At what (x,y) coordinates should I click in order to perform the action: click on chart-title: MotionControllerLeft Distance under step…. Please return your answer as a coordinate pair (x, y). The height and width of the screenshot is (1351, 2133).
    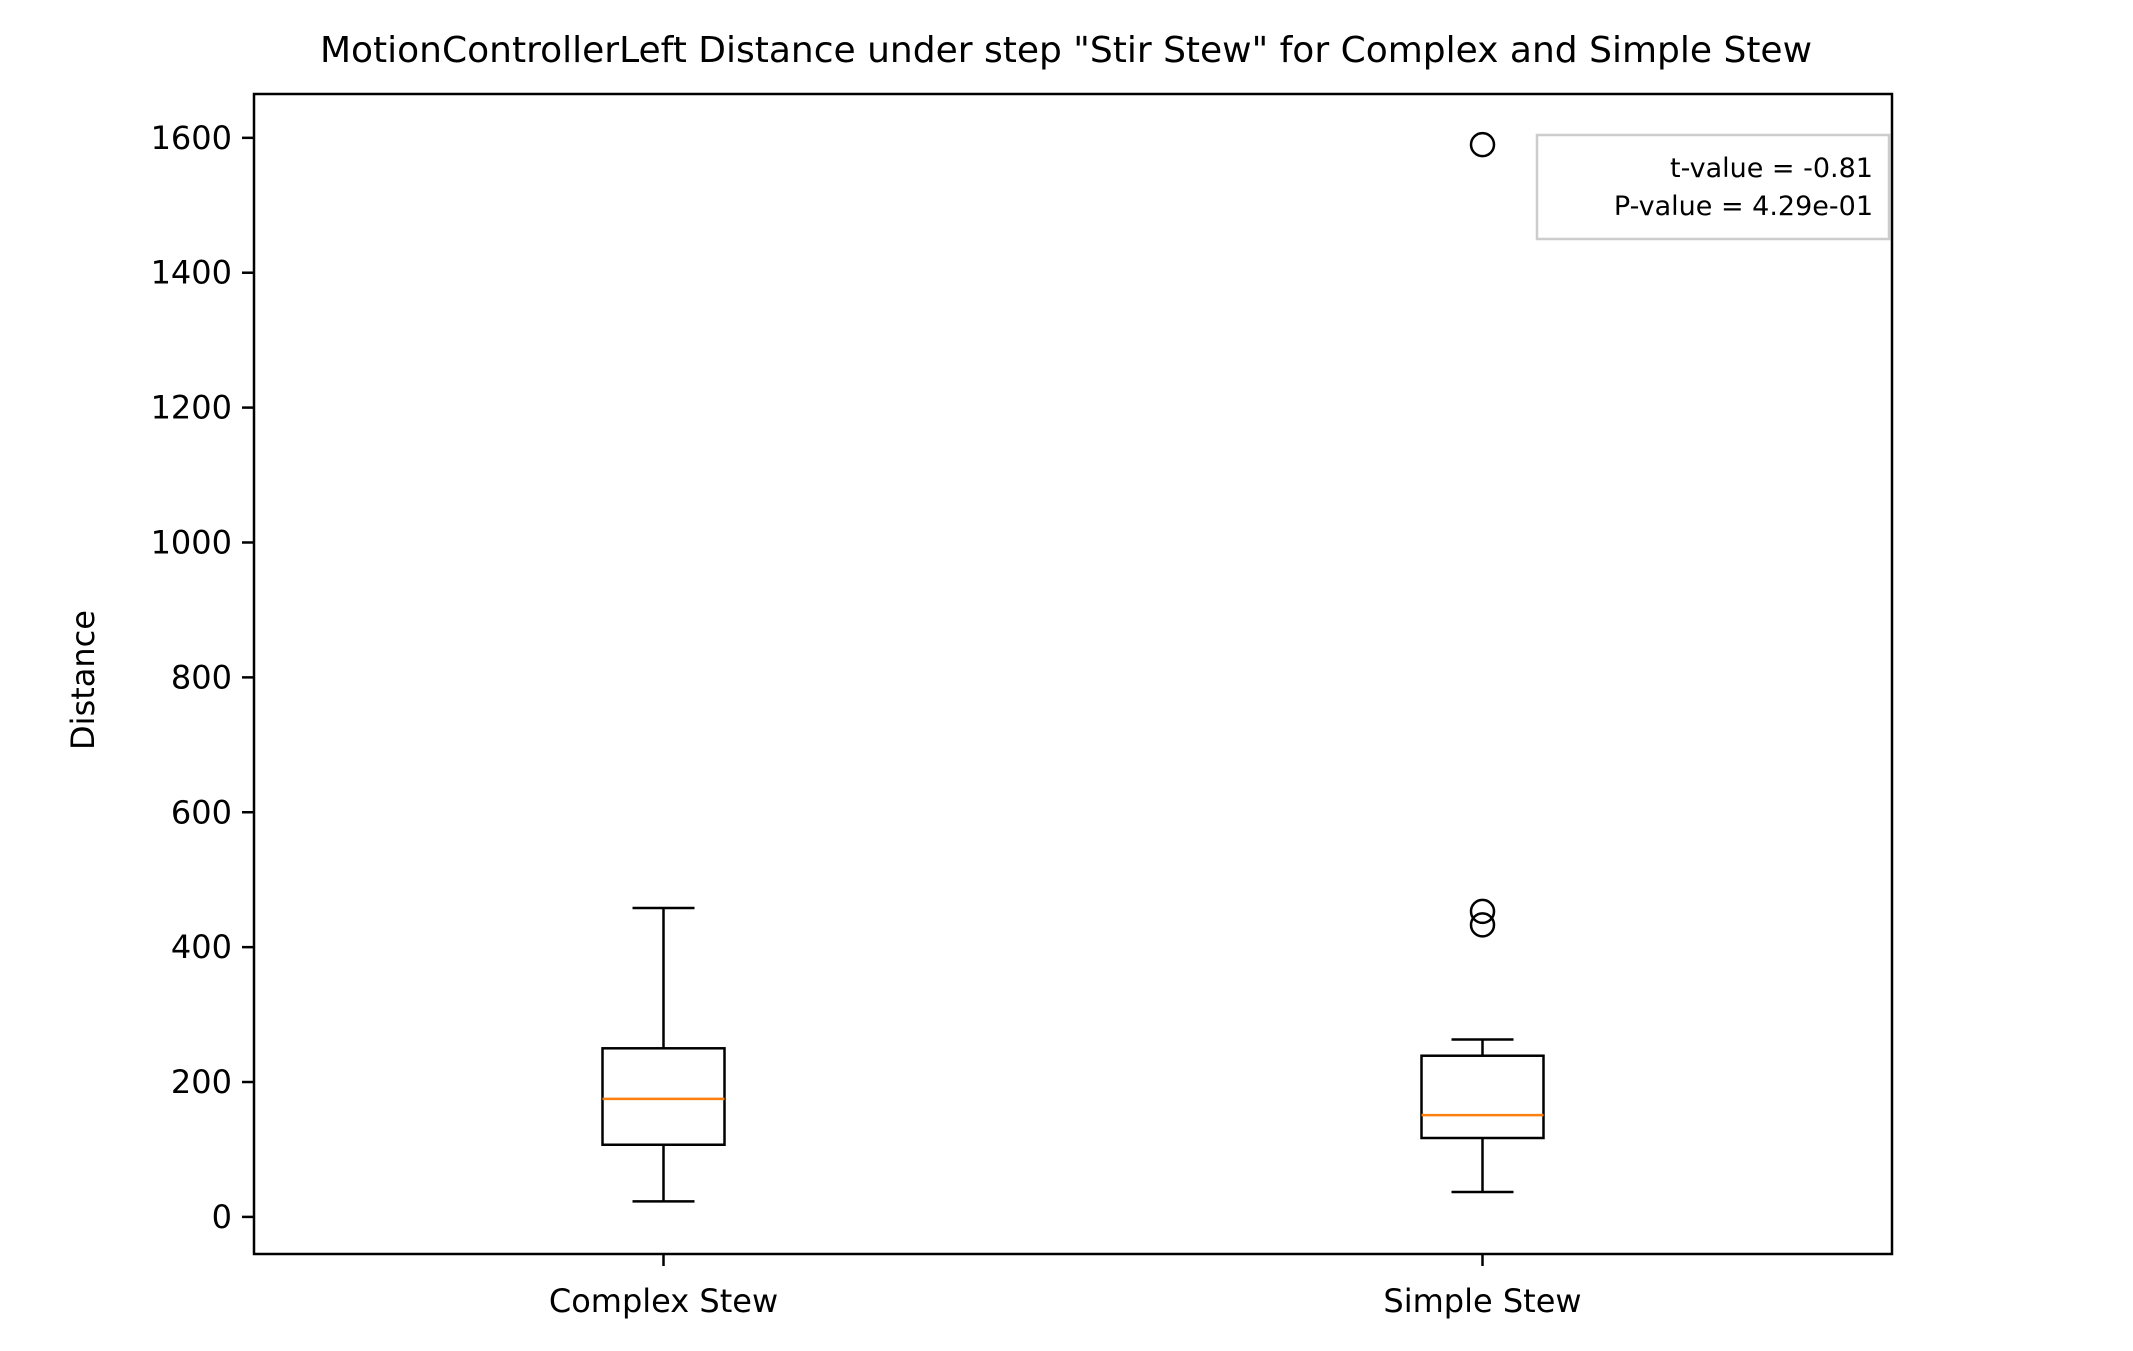
    Looking at the image, I should click on (1066, 50).